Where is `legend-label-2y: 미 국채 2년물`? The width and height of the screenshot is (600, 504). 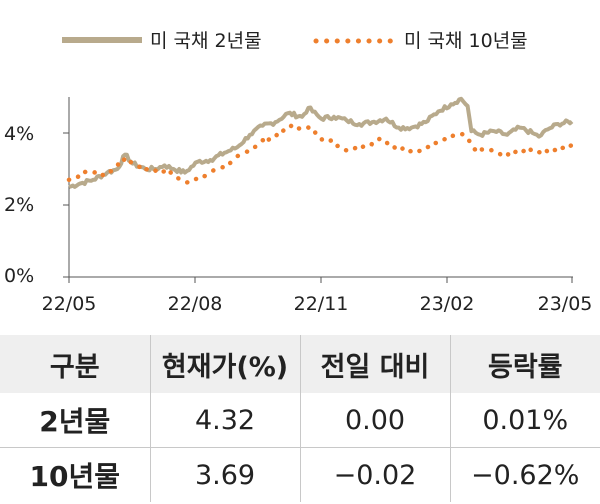 legend-label-2y: 미 국채 2년물 is located at coordinates (206, 41).